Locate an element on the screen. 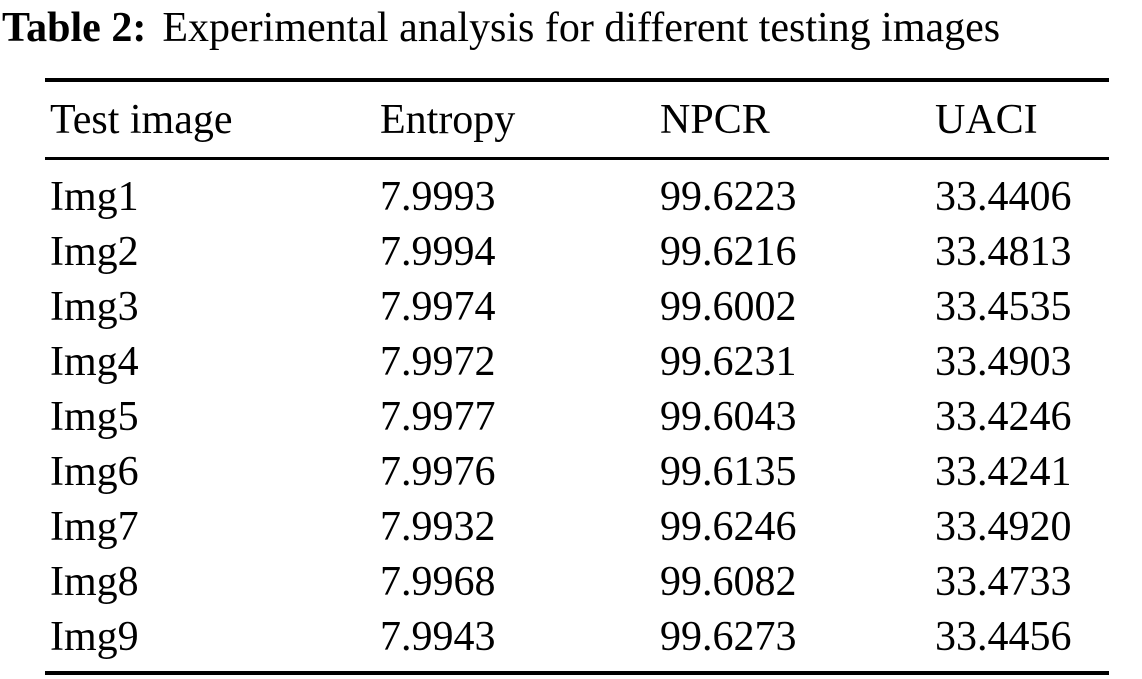 This screenshot has width=1142, height=679. table-row: Img9 7.9943 99.6273 33.4456 is located at coordinates (577, 641).